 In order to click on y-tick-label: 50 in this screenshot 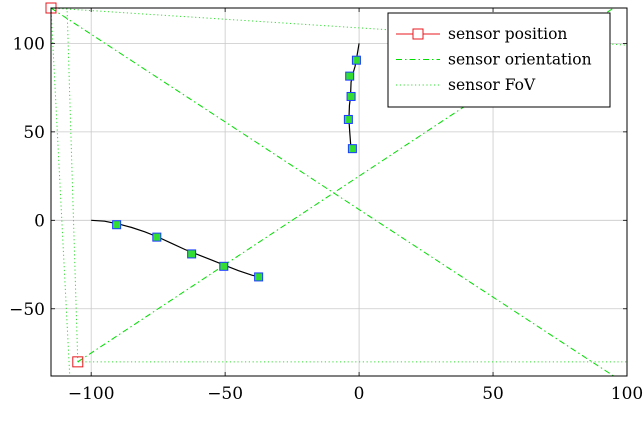, I will do `click(34, 133)`.